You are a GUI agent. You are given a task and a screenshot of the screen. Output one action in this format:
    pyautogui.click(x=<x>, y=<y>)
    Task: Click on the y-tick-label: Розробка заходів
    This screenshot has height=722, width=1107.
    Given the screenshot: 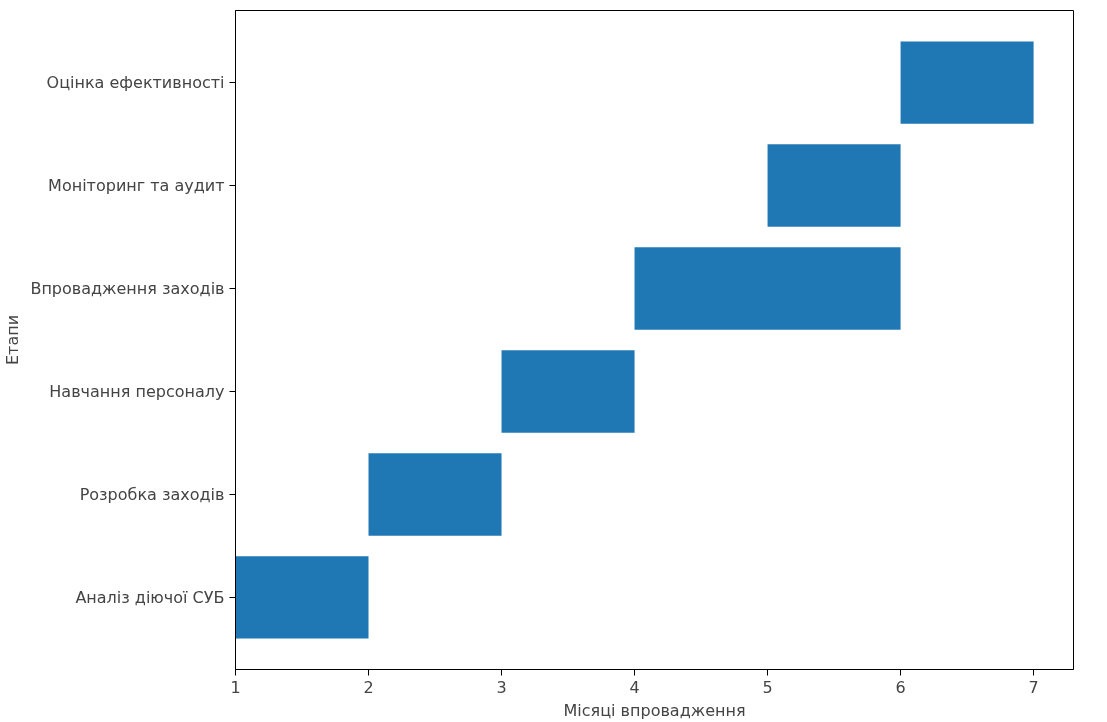 What is the action you would take?
    pyautogui.click(x=152, y=494)
    